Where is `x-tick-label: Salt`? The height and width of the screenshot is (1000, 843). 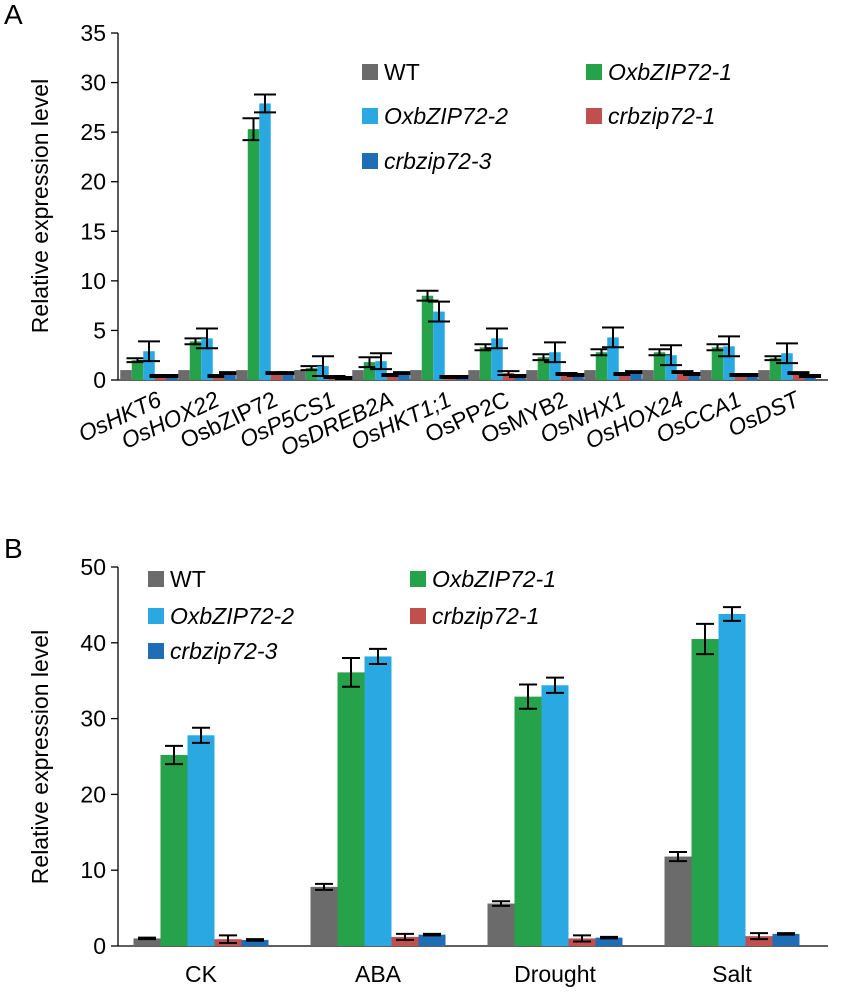
x-tick-label: Salt is located at coordinates (732, 974).